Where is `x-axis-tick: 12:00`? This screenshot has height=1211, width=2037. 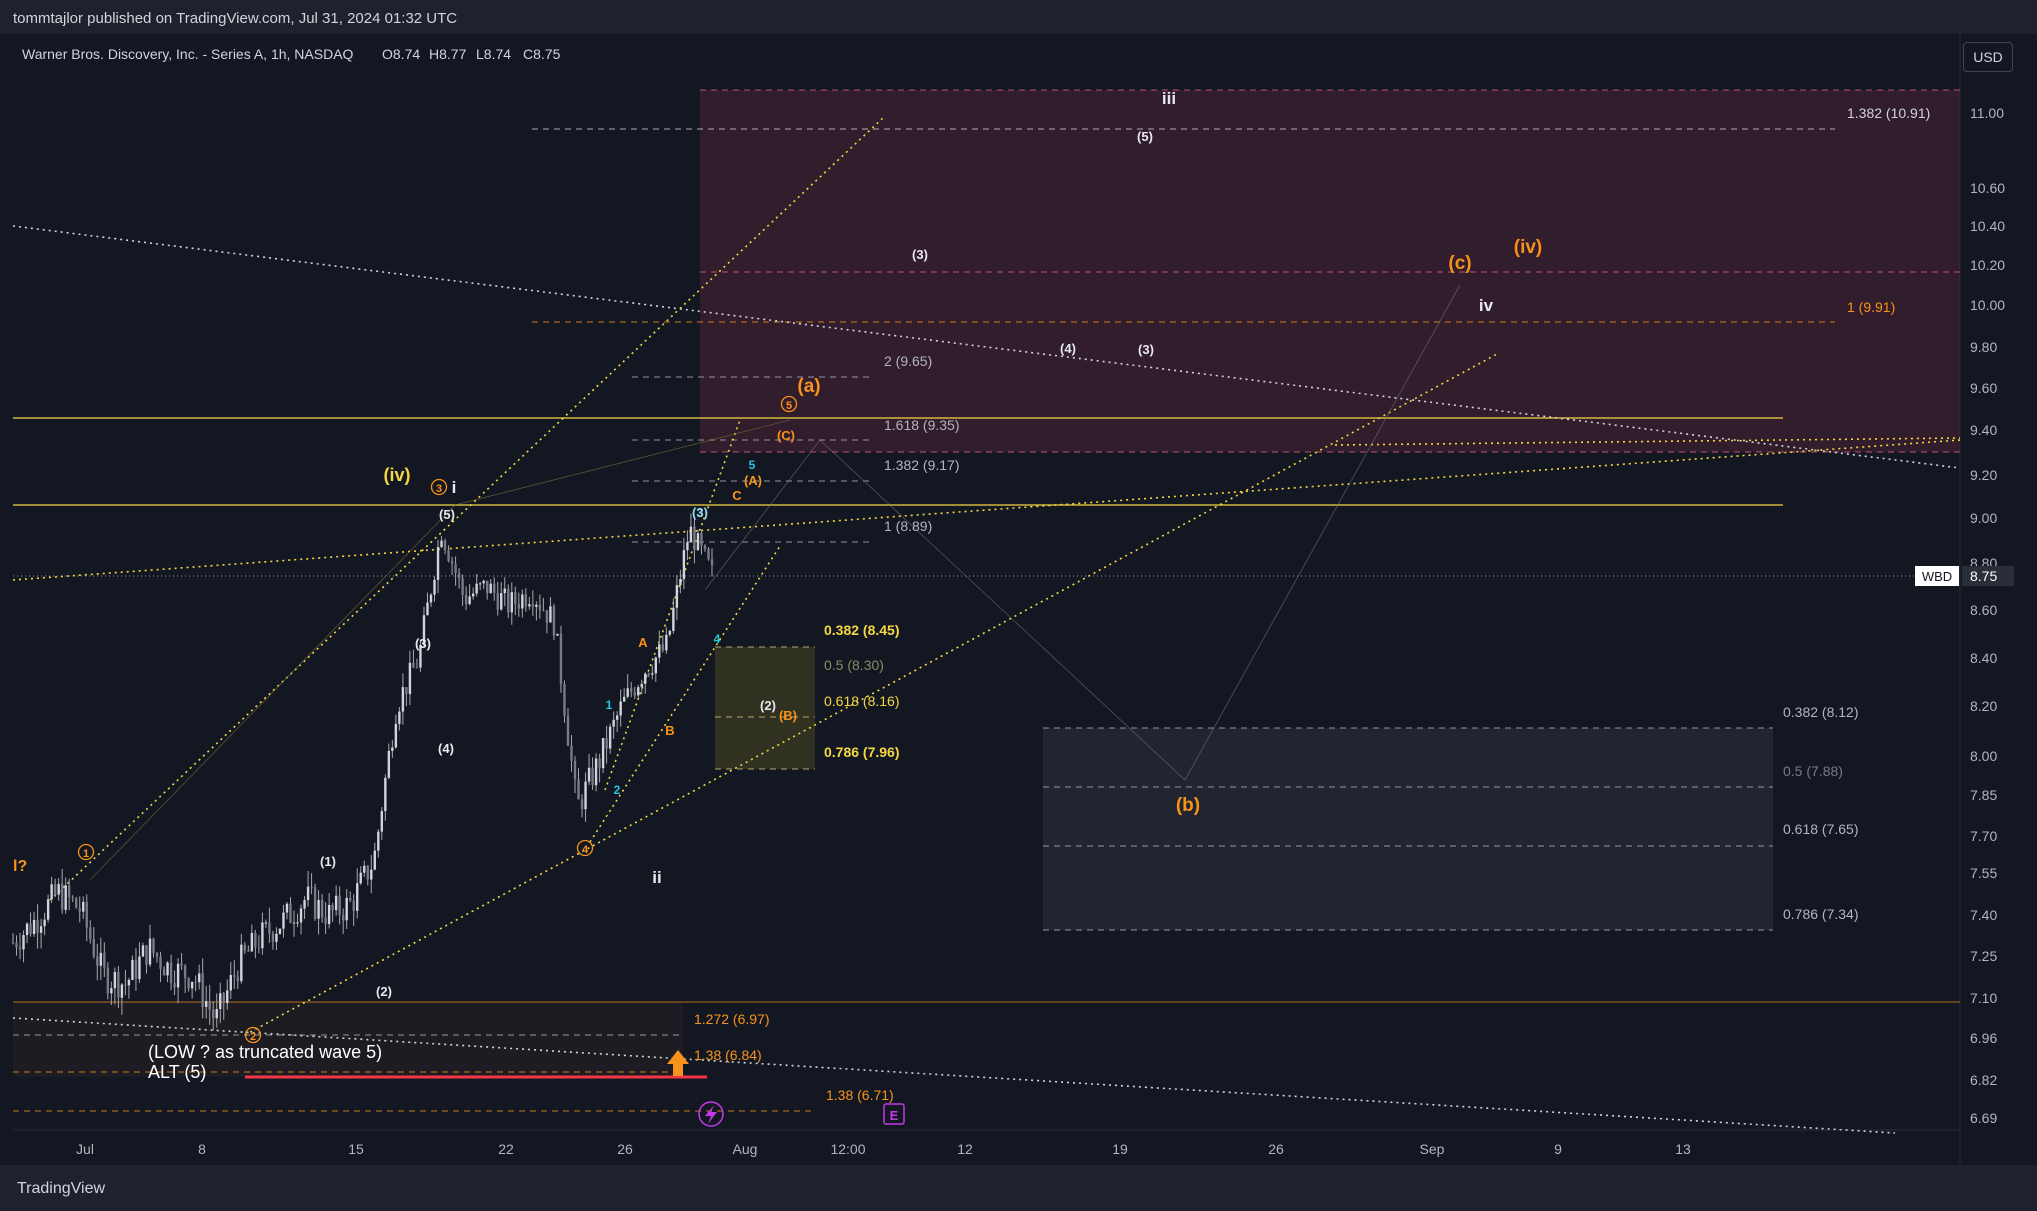 x-axis-tick: 12:00 is located at coordinates (847, 1149).